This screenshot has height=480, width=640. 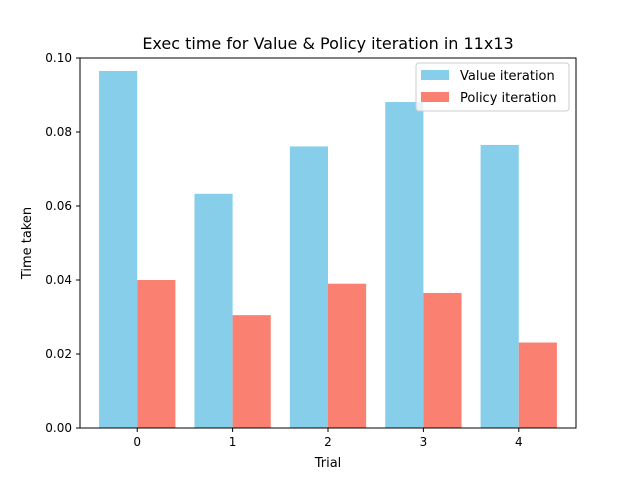 What do you see at coordinates (27, 243) in the screenshot?
I see `y-axis-label: Time taken` at bounding box center [27, 243].